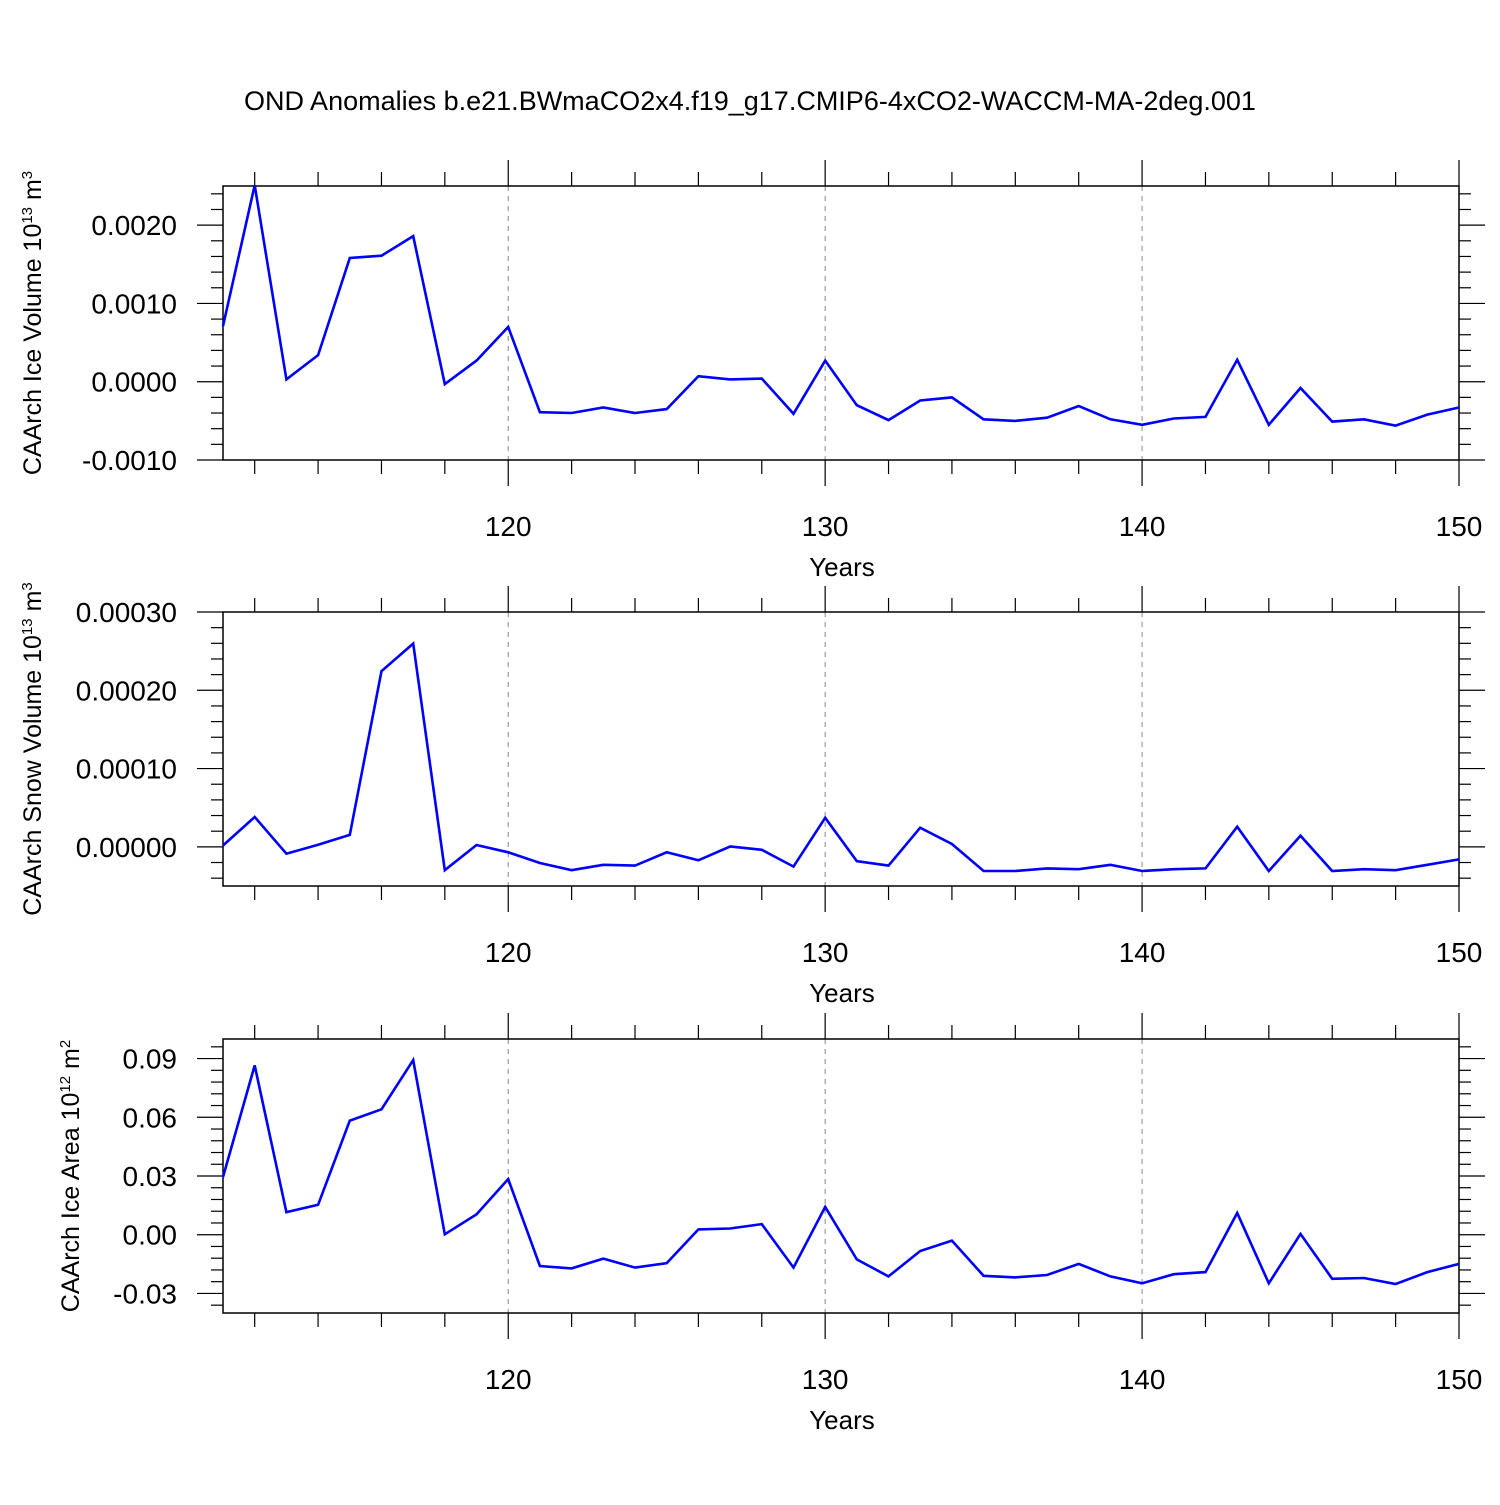 The height and width of the screenshot is (1505, 1500). I want to click on y-tick-label: 0.00030, so click(126, 612).